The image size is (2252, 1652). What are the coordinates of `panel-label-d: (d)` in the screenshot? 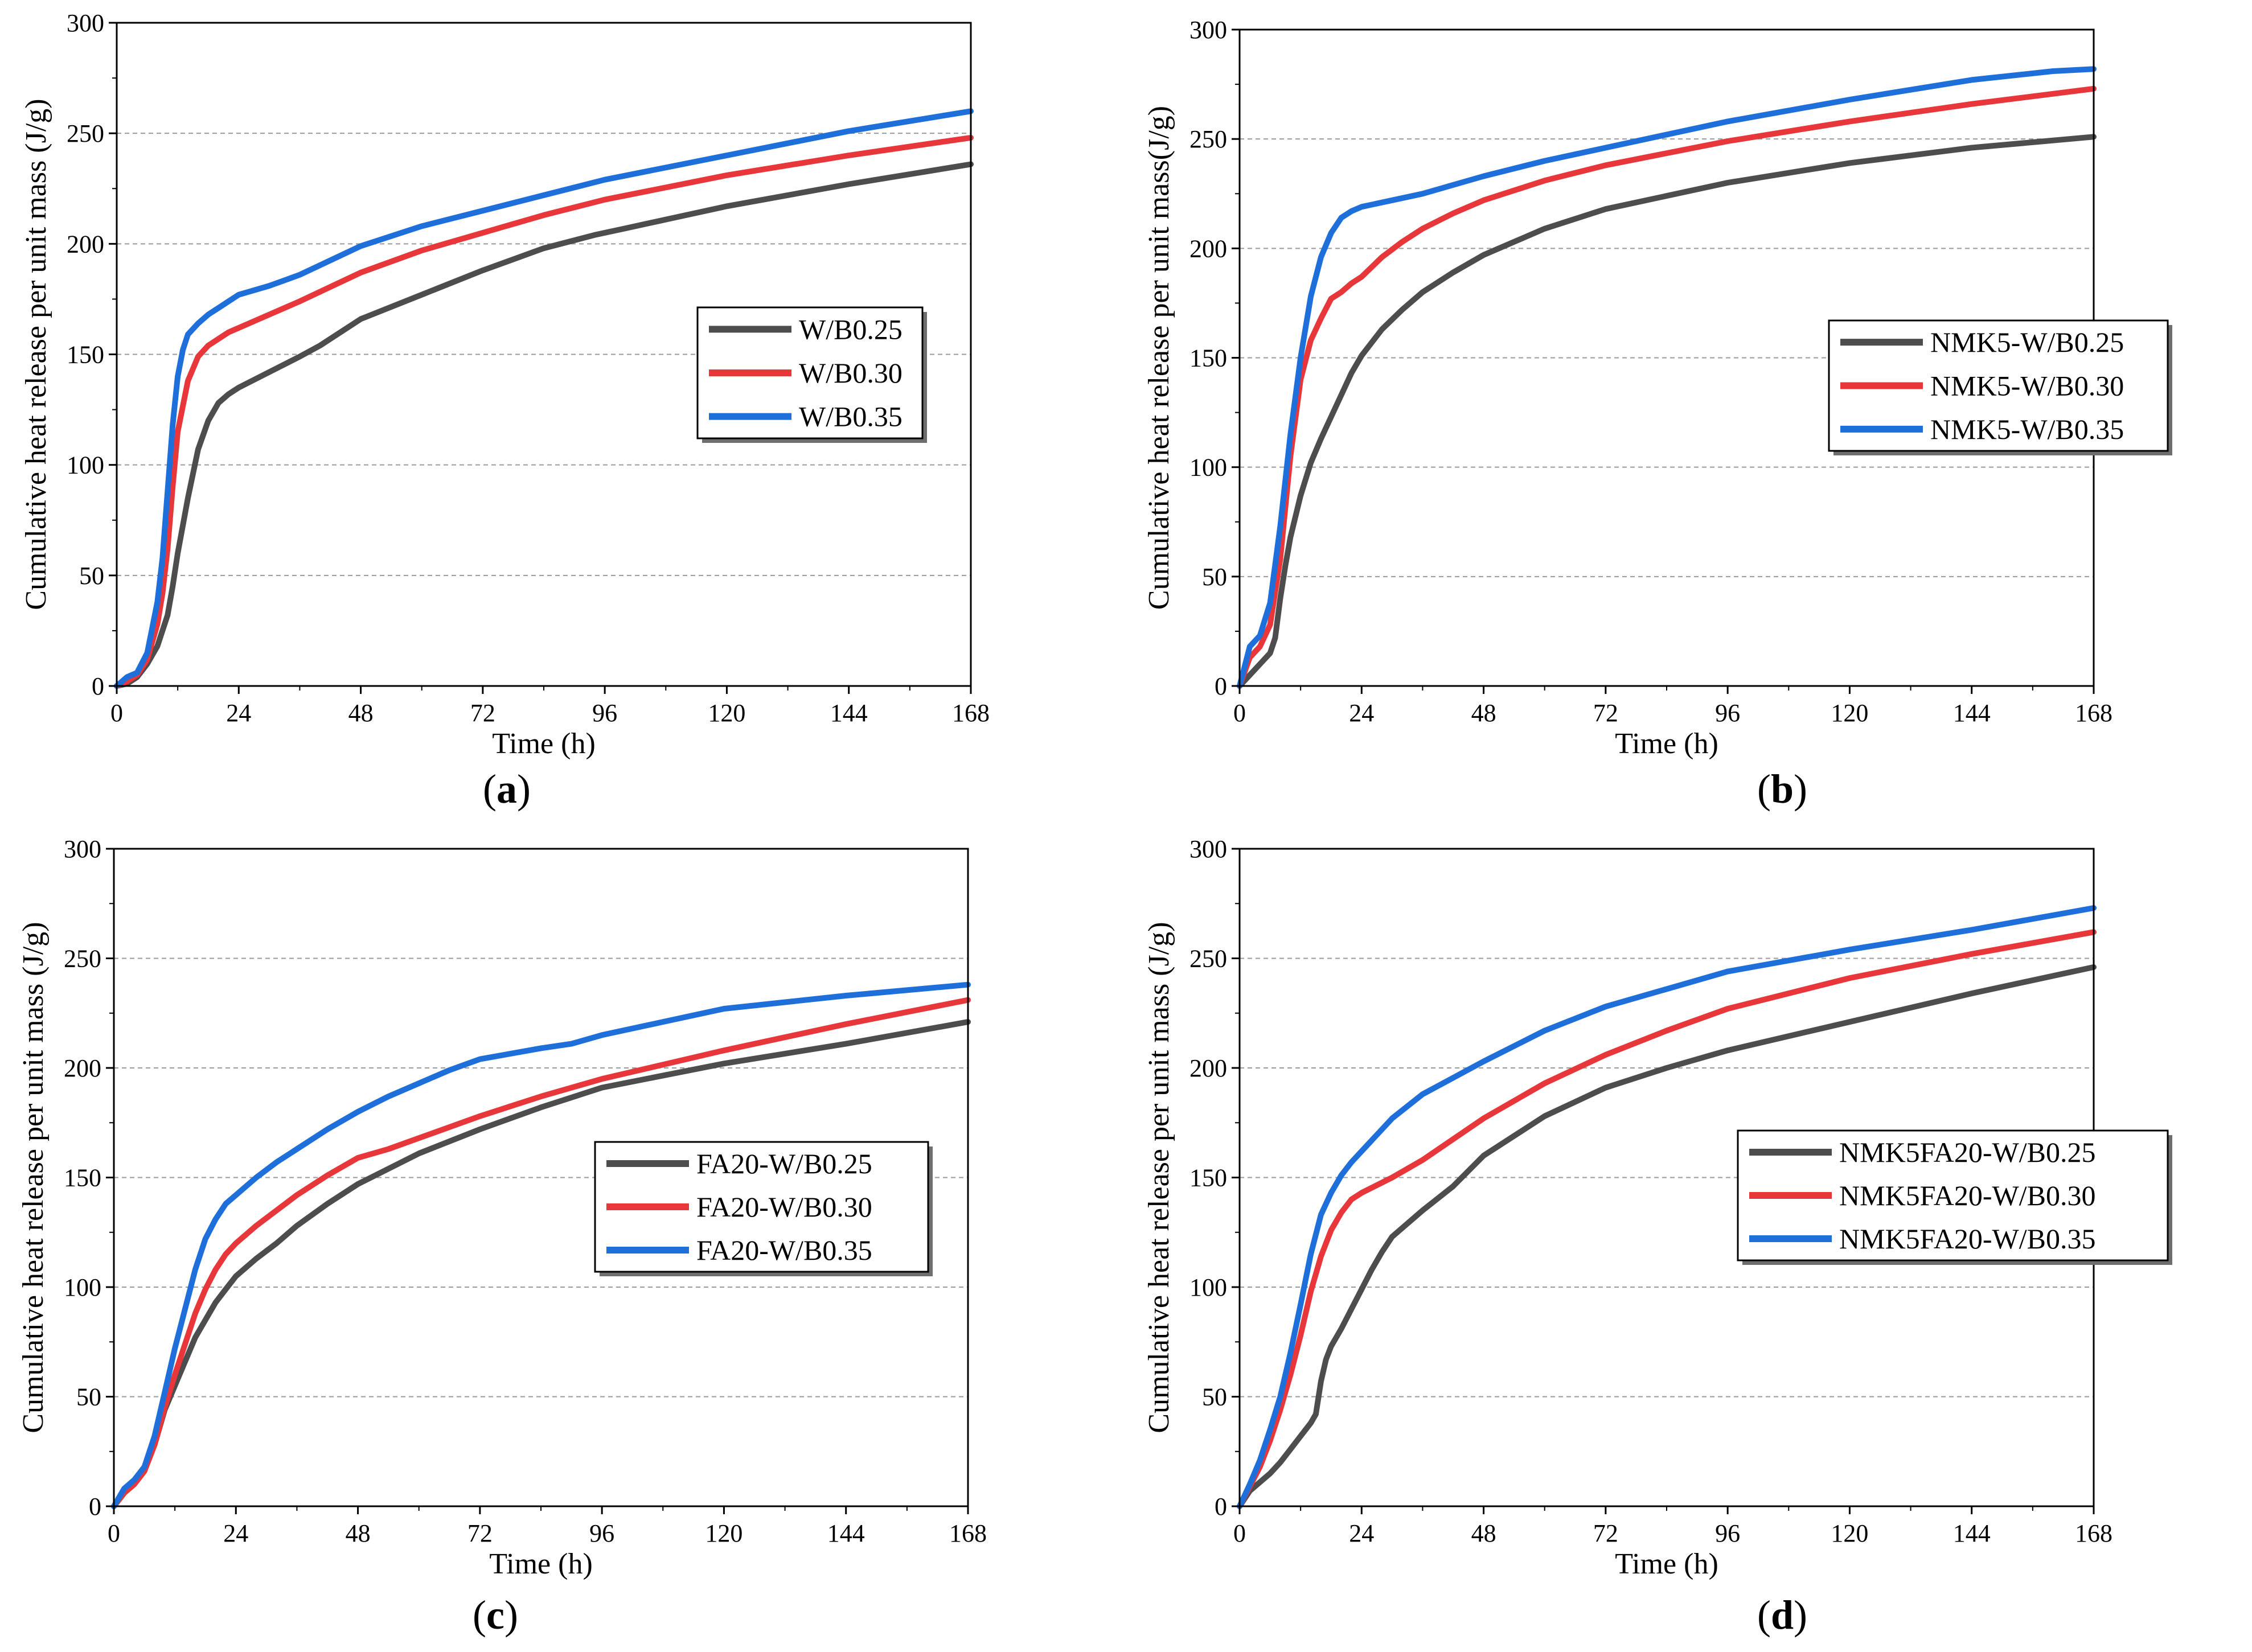 It's located at (1782, 1615).